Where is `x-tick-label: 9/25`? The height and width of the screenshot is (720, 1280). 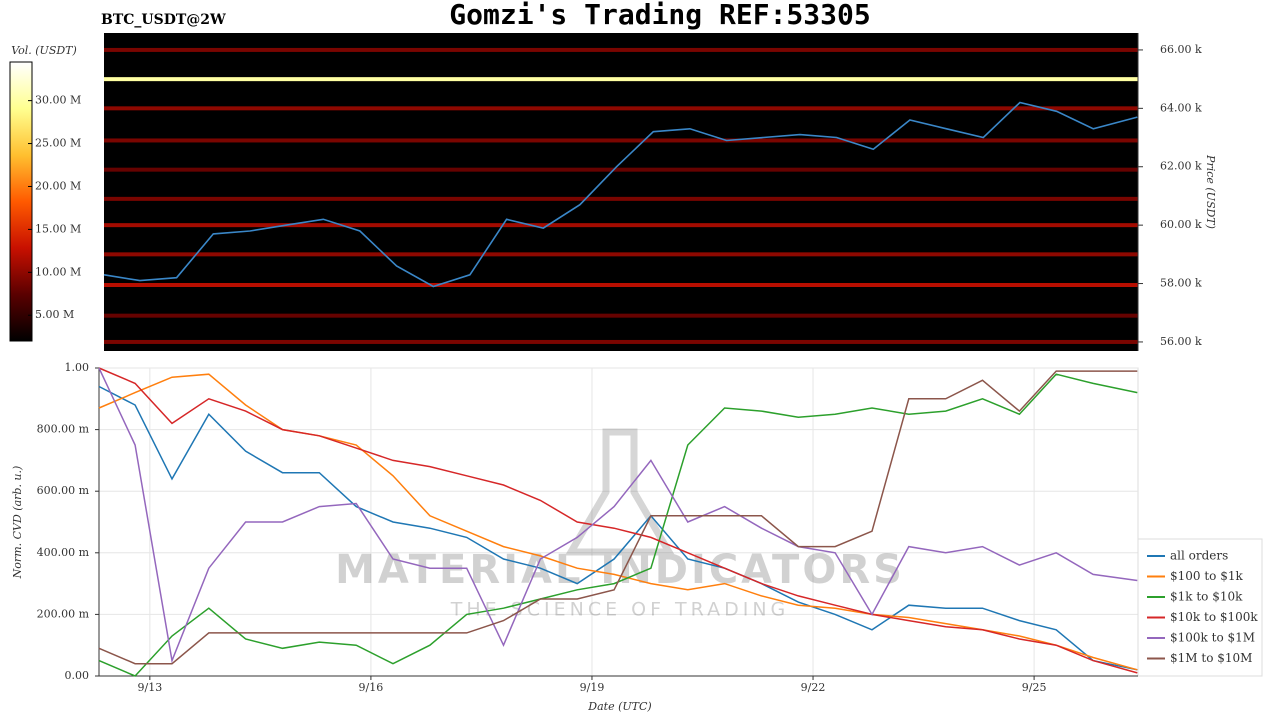
x-tick-label: 9/25 is located at coordinates (1034, 687).